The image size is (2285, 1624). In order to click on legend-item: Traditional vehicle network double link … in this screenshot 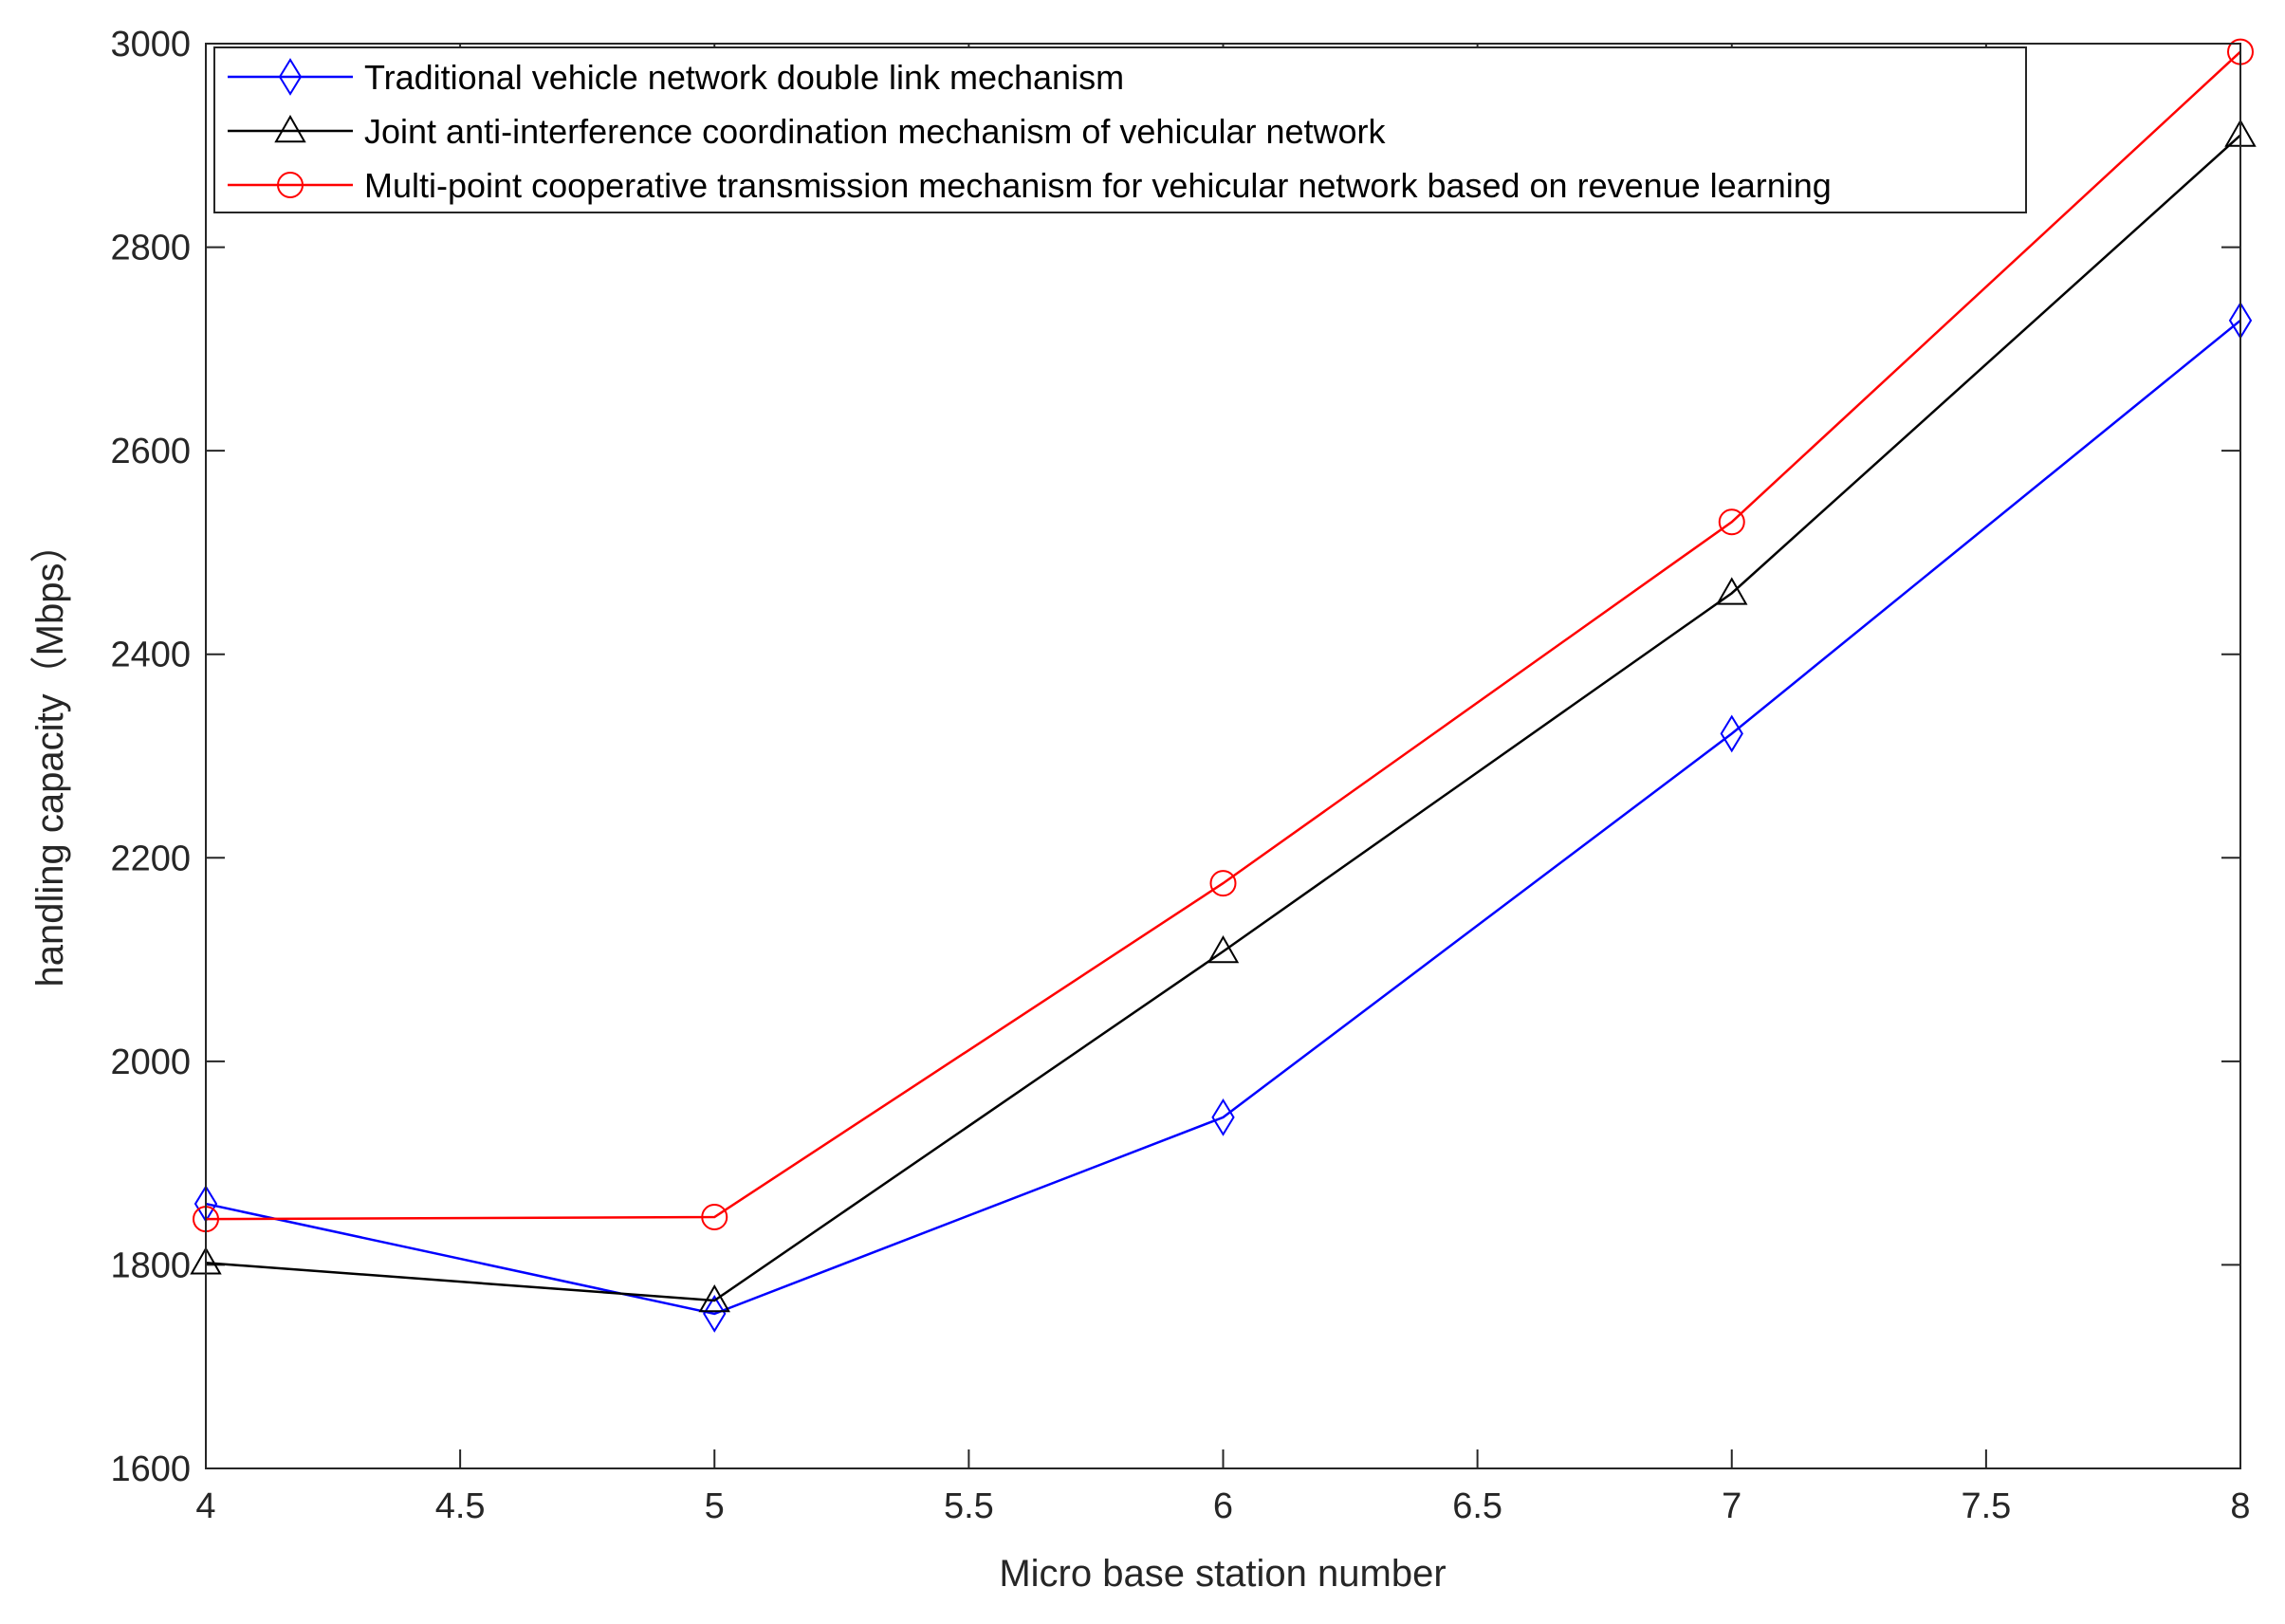, I will do `click(676, 77)`.